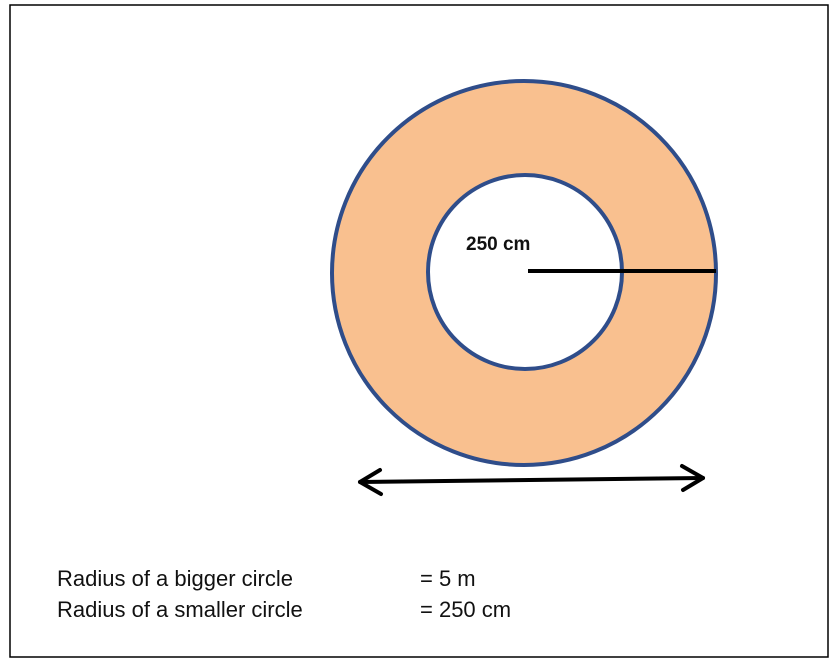  I want to click on legend-label: Radius of a bigger circle, so click(175, 578).